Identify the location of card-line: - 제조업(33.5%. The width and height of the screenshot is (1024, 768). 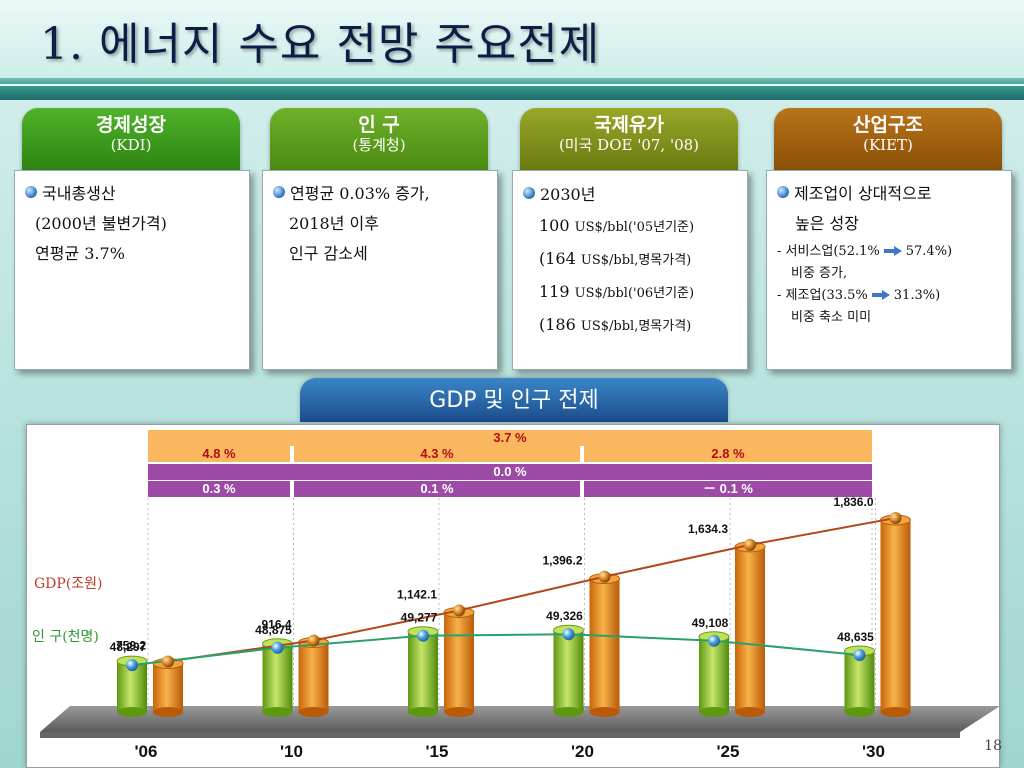
(822, 295).